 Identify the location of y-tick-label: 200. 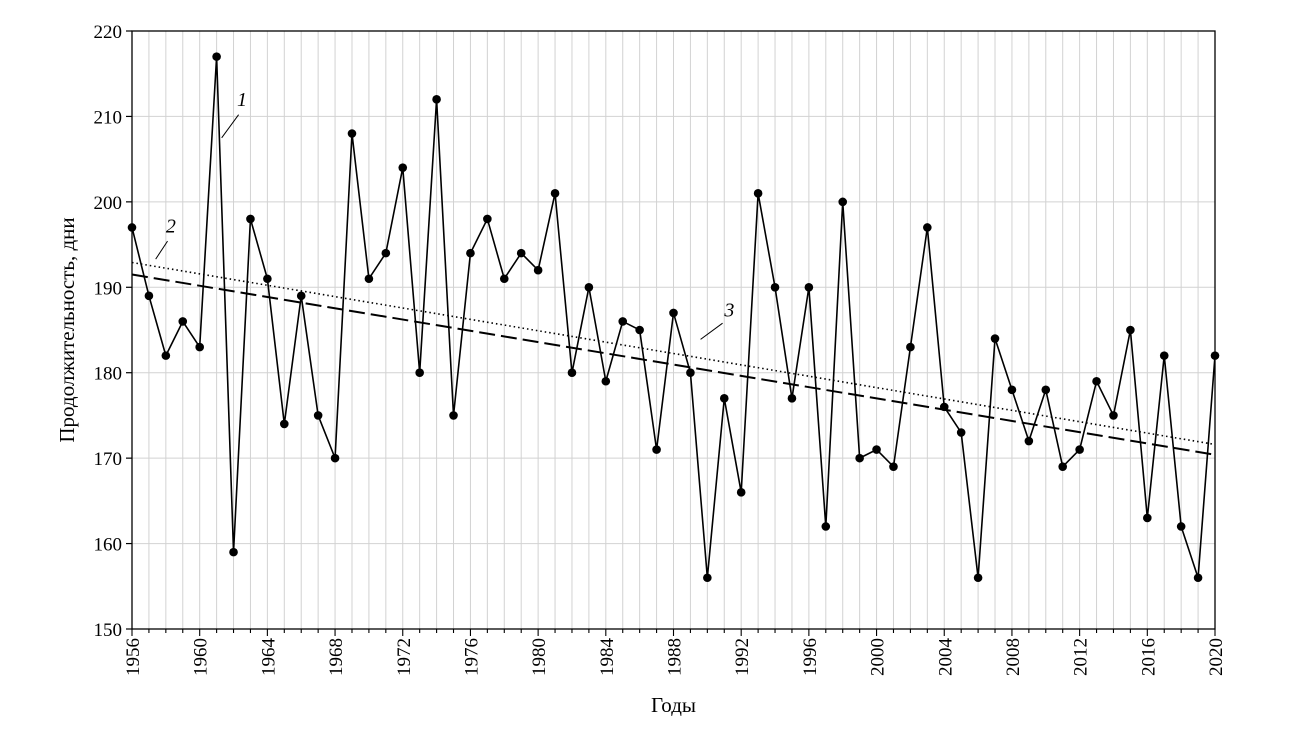
(108, 203).